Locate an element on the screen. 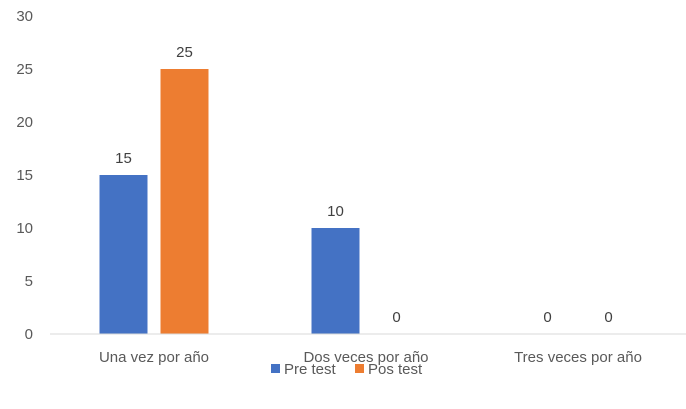  x-tick-label: Una vez por año is located at coordinates (154, 357).